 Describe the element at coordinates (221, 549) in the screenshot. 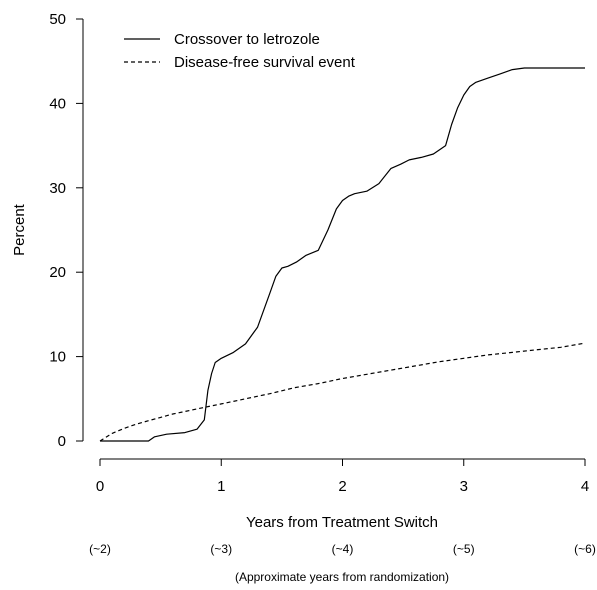

I see `secondary-x-tick-label-1: (~3)` at that location.